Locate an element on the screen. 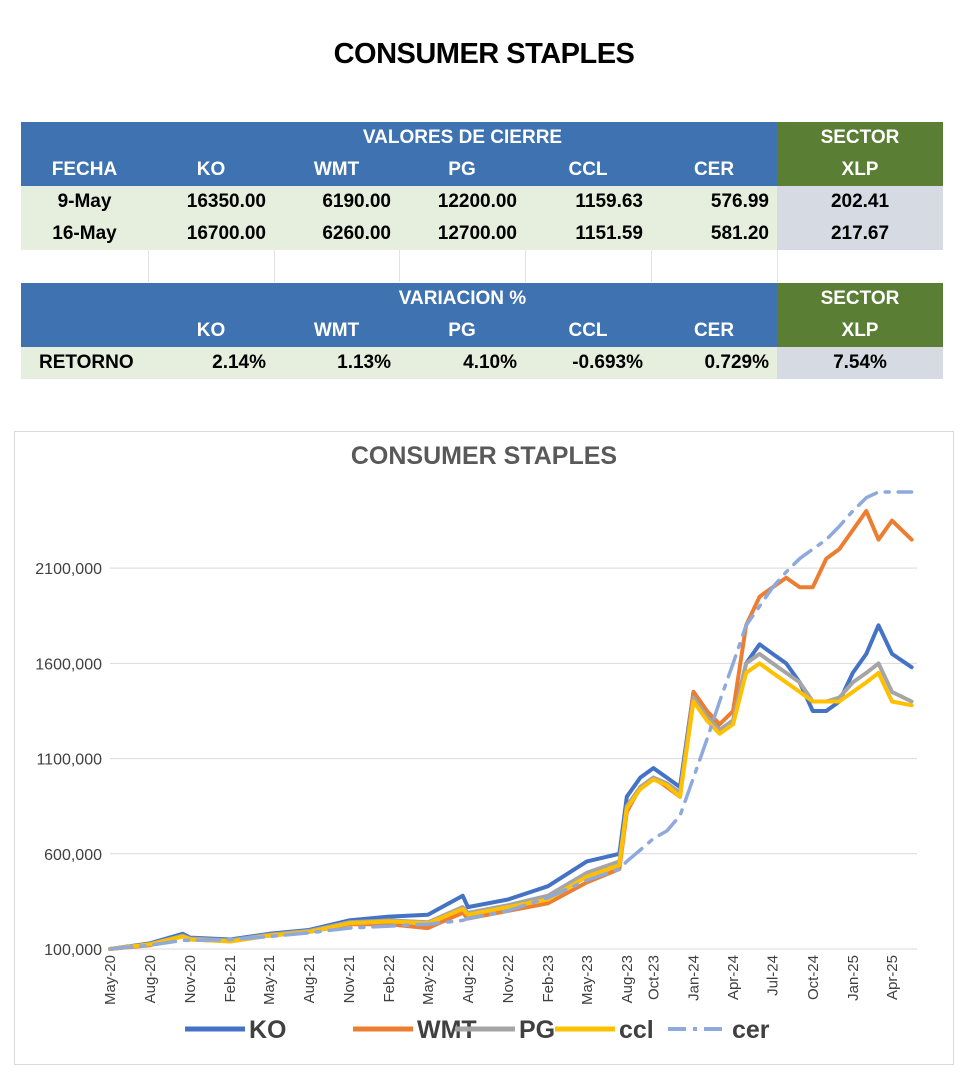 The height and width of the screenshot is (1083, 980). cell-retorno-label: RETORNO is located at coordinates (84, 363).